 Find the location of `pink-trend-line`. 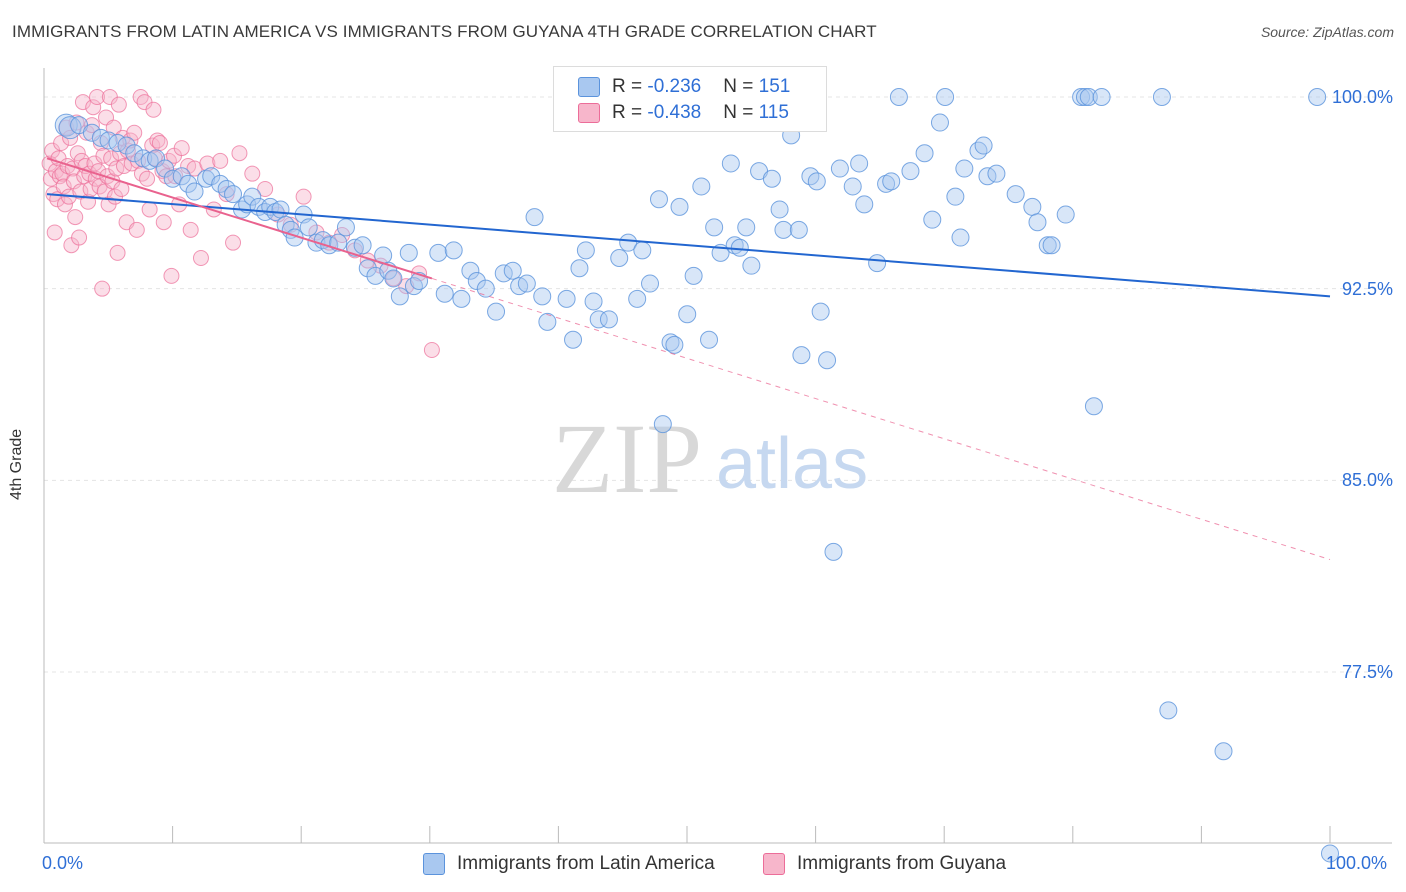

pink-trend-line is located at coordinates (239, 218).